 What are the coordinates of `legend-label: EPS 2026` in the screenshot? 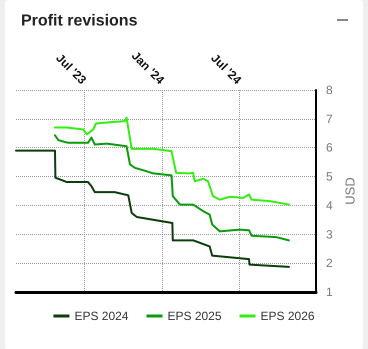 It's located at (287, 316).